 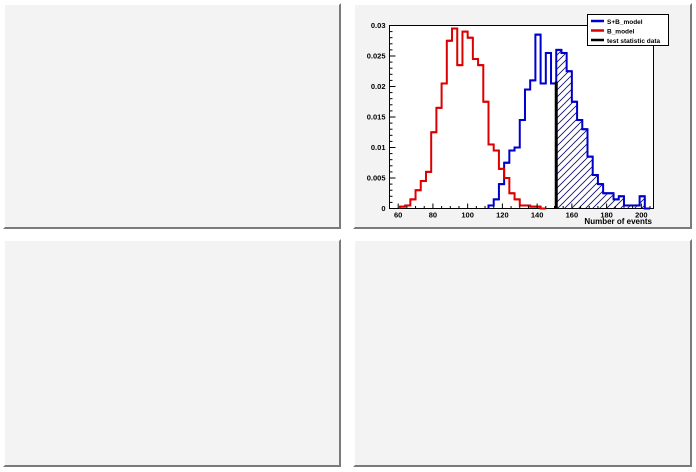 I want to click on y-tick-label: 0.015, so click(x=376, y=117).